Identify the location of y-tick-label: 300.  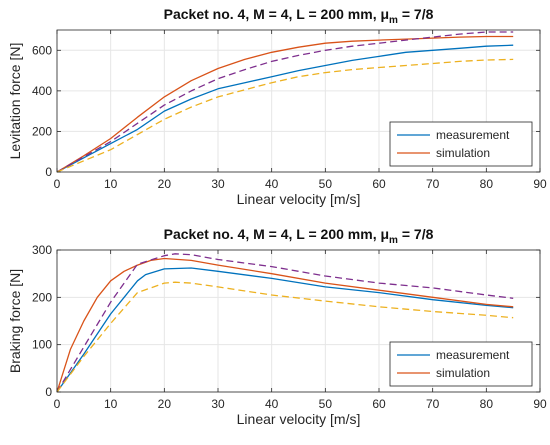
(42, 250).